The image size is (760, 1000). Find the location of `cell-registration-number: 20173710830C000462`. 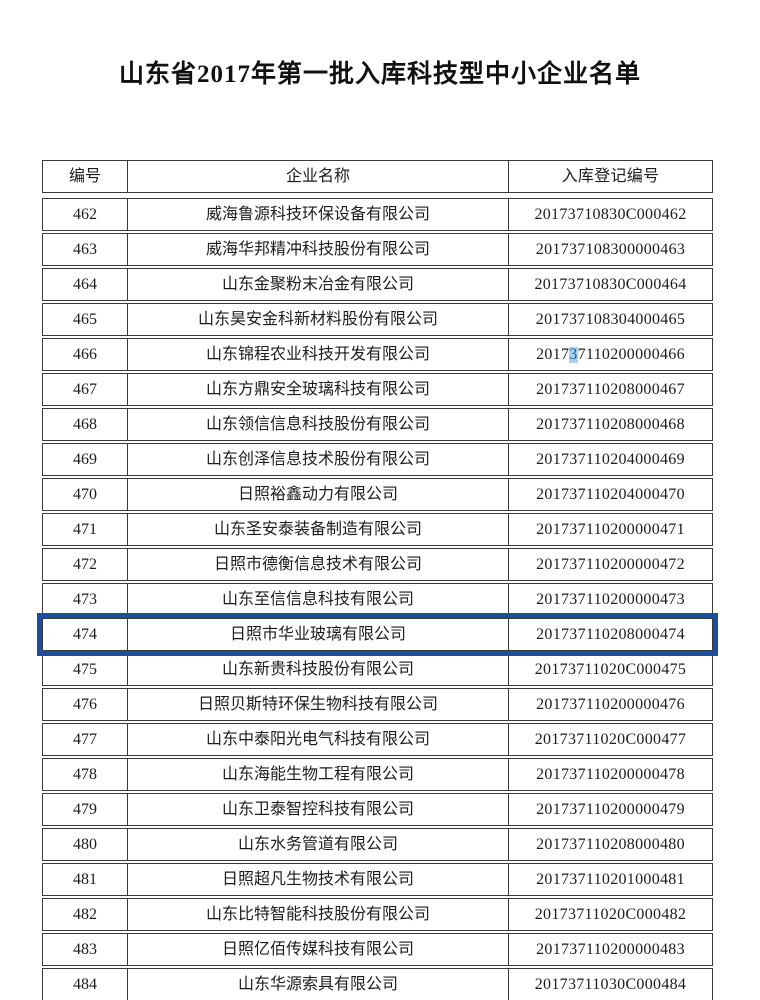

cell-registration-number: 20173710830C000462 is located at coordinates (610, 214).